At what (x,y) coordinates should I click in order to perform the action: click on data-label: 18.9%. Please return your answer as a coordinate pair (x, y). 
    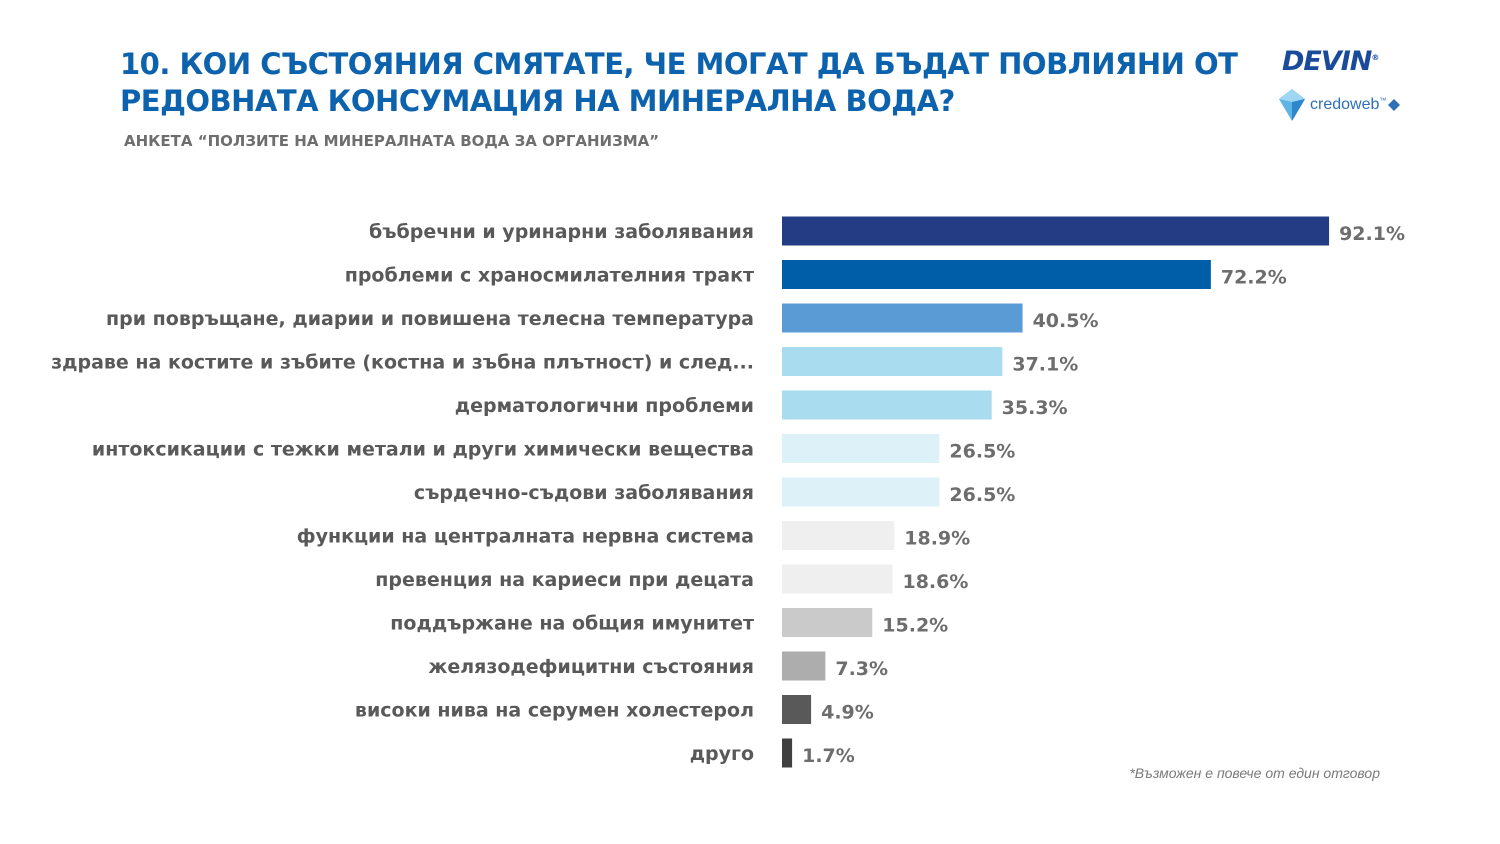
    Looking at the image, I should click on (937, 539).